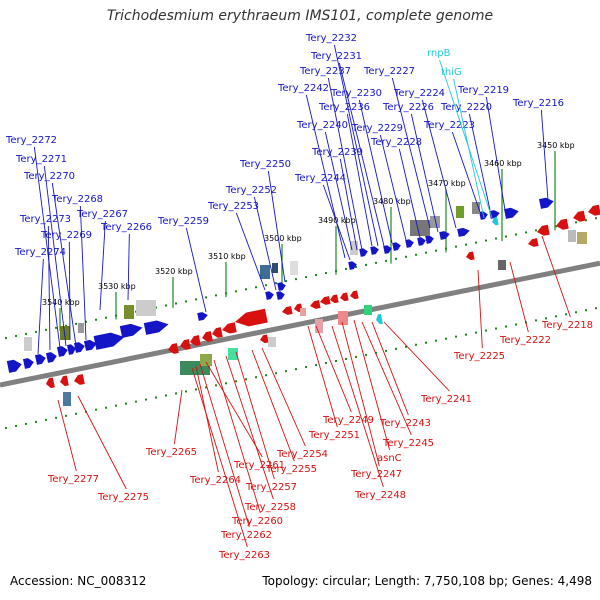 The image size is (600, 600). Describe the element at coordinates (322, 125) in the screenshot. I see `gene-label-tery_2240: Tery_2240` at that location.